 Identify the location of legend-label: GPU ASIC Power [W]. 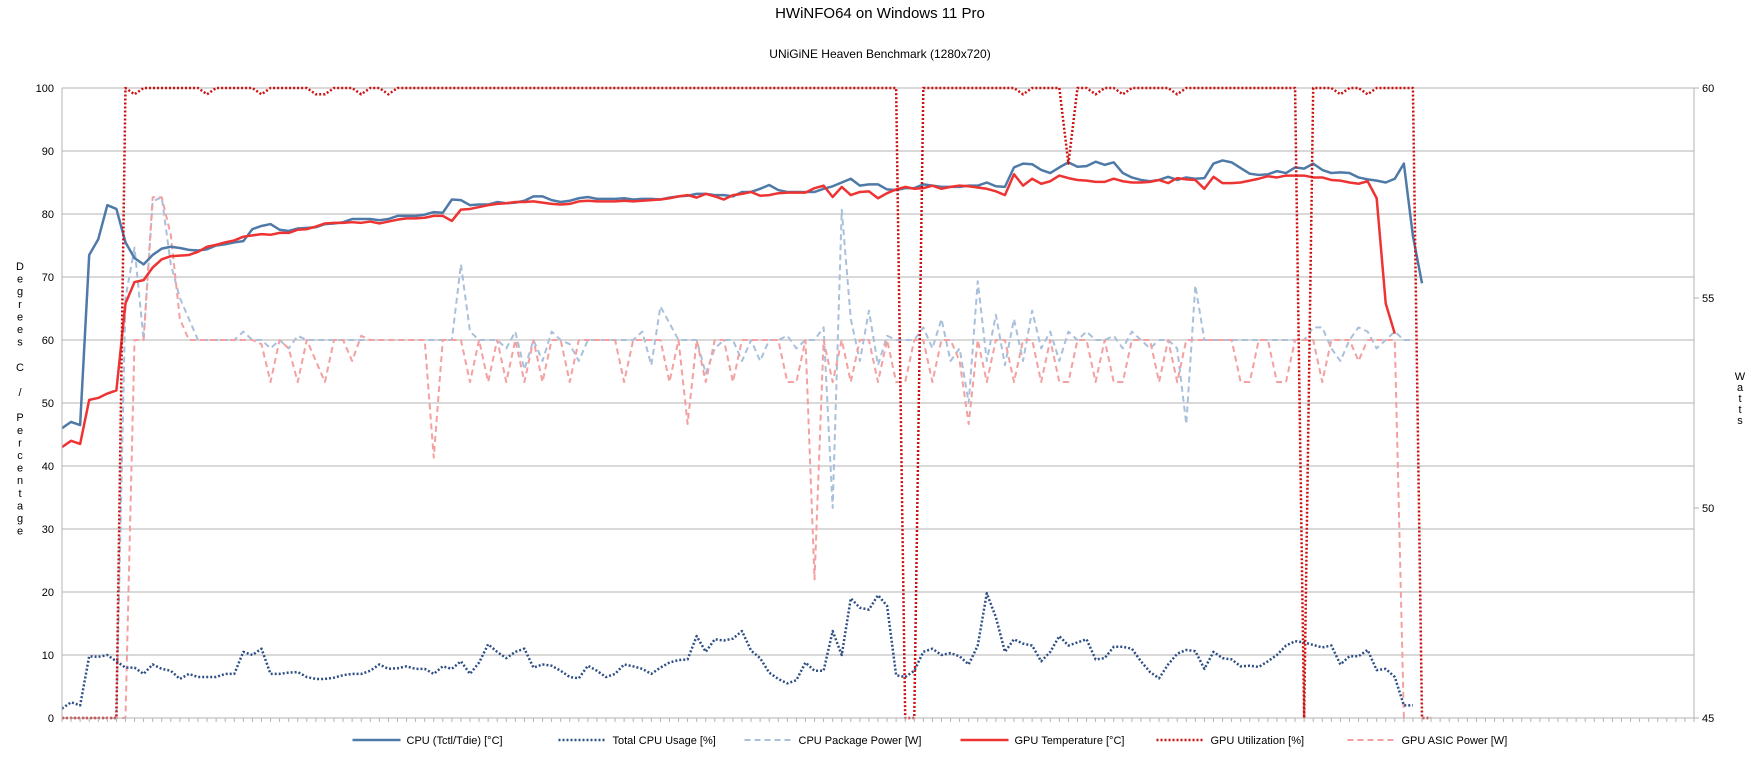
(1455, 741).